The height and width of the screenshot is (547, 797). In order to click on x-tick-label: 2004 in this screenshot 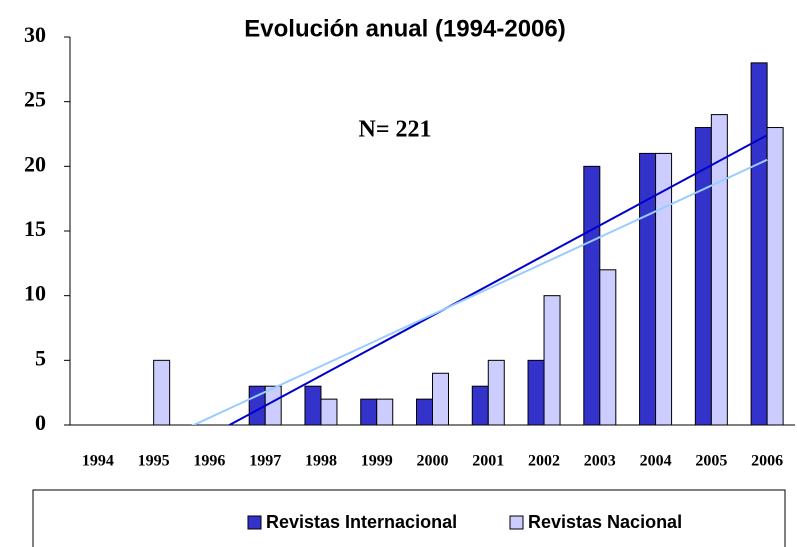, I will do `click(656, 461)`.